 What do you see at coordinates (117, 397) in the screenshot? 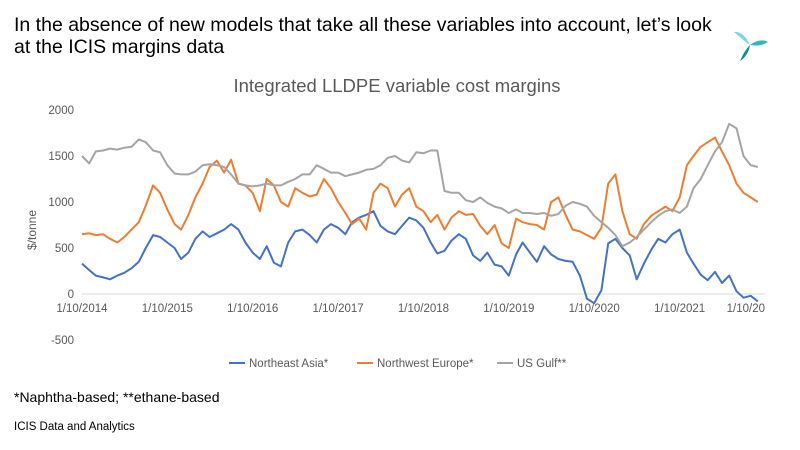
I see `footnote: *Naphtha-based; **ethane-based` at bounding box center [117, 397].